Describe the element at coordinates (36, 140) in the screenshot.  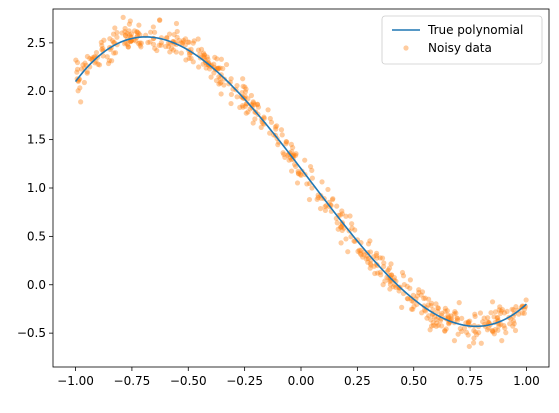
I see `y-tick-label: 1.5` at that location.